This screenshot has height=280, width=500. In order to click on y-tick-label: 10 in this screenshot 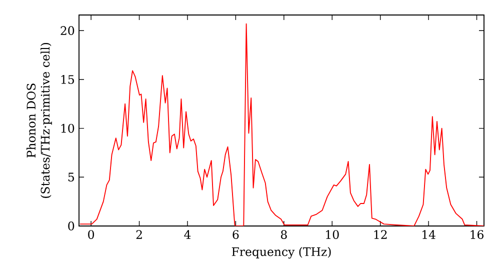, I will do `click(67, 128)`.